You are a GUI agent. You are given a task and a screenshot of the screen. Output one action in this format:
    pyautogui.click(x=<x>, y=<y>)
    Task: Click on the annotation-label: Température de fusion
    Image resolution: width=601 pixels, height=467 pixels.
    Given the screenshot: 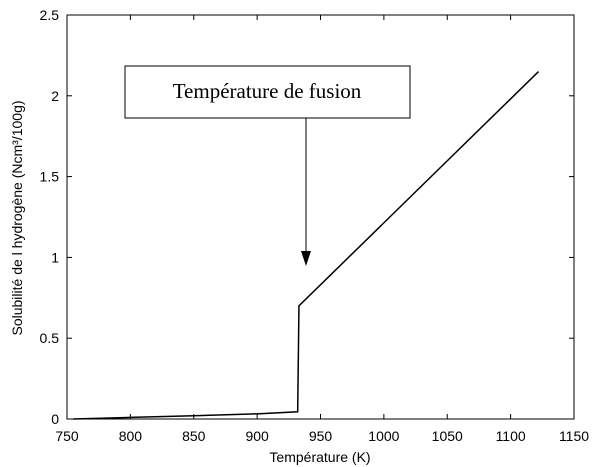 What is the action you would take?
    pyautogui.click(x=267, y=91)
    